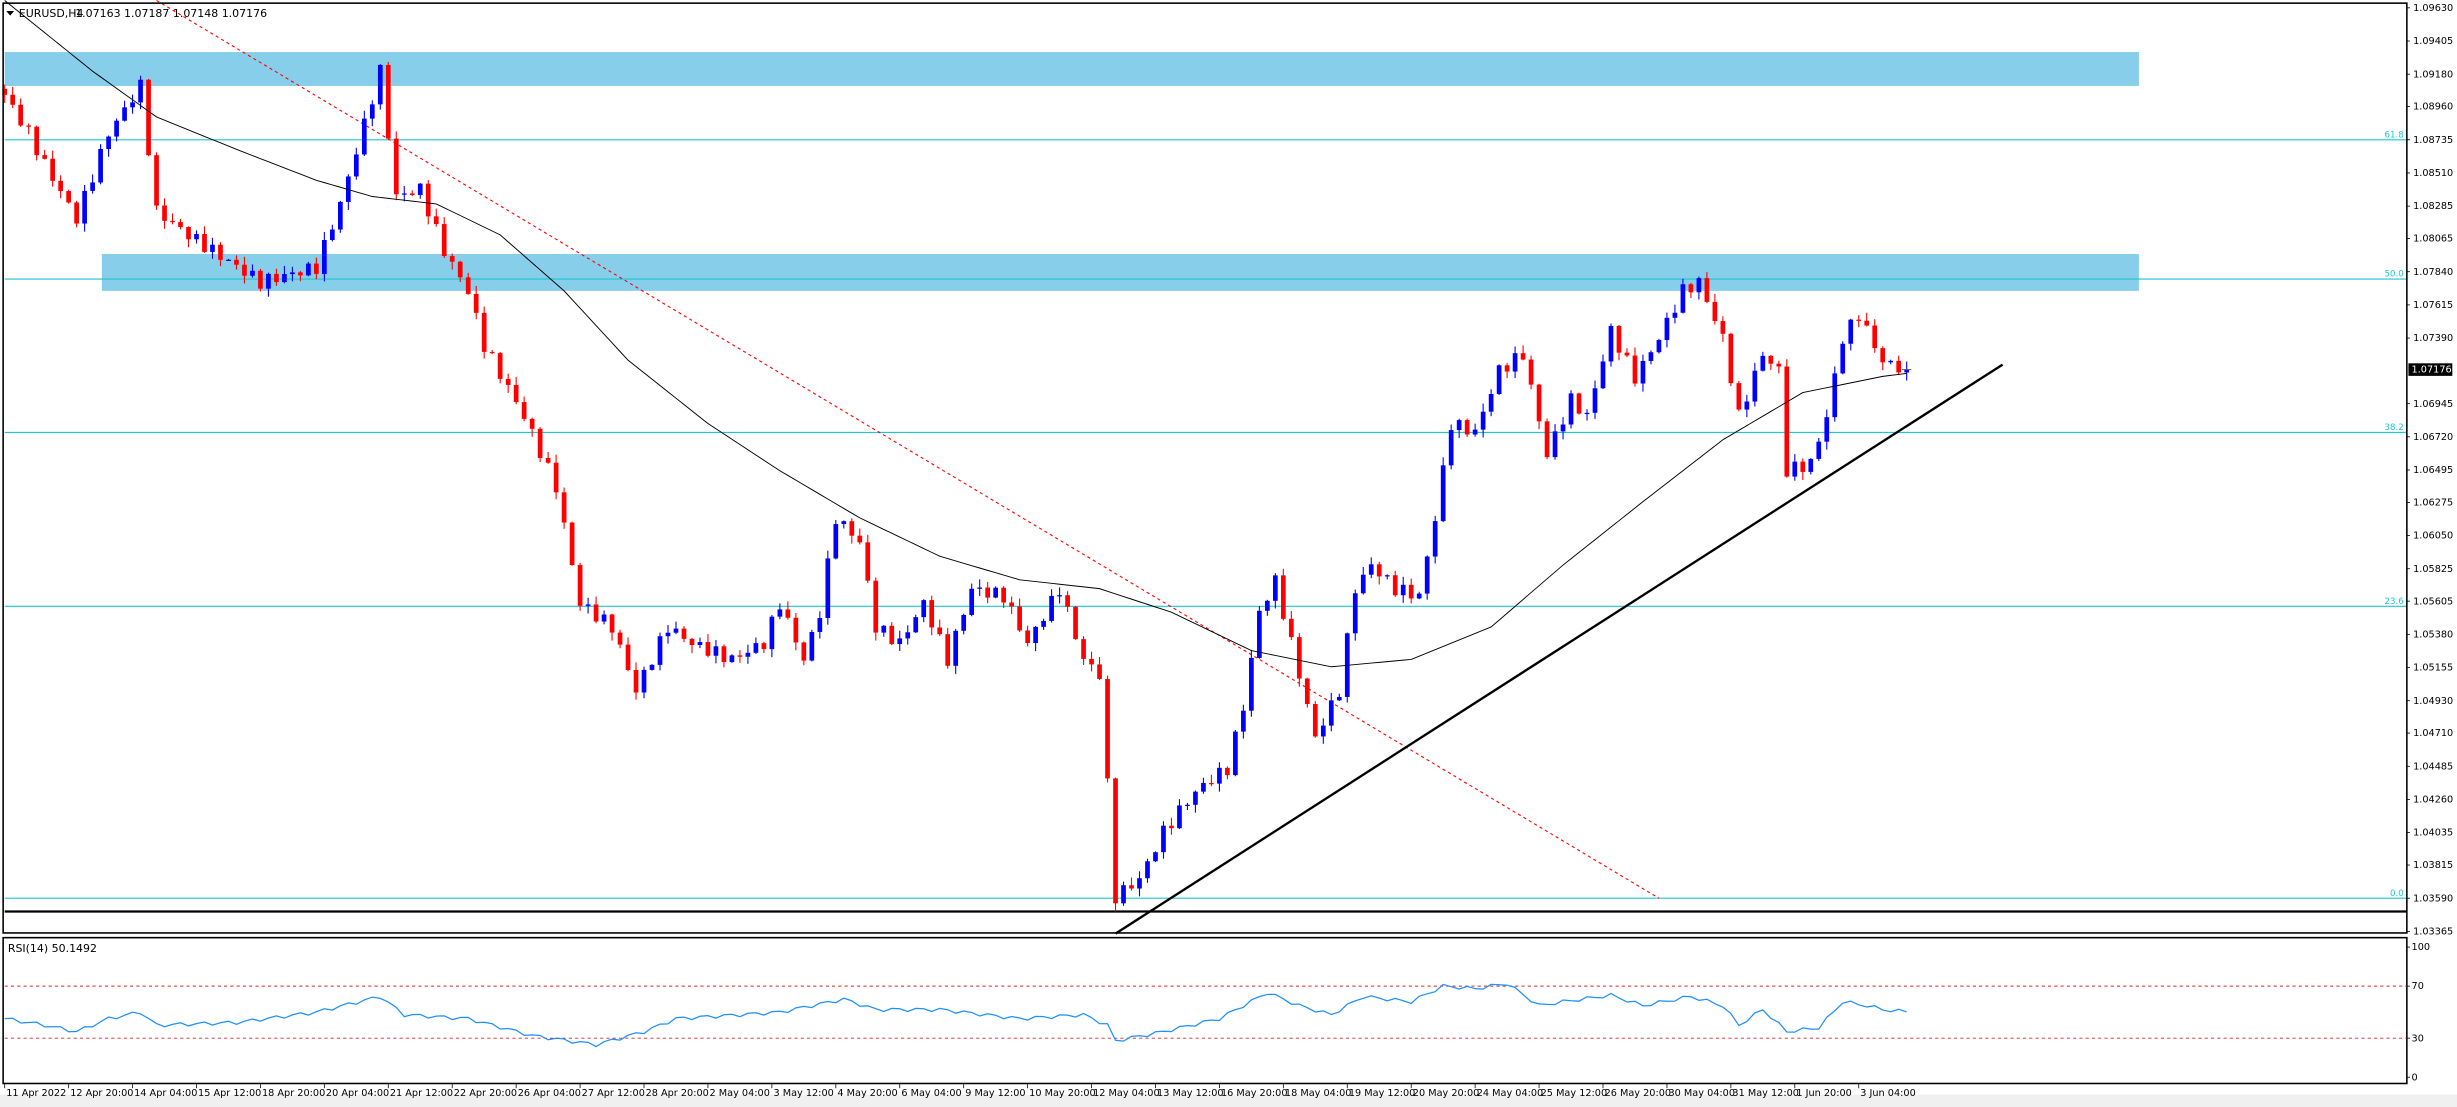 This screenshot has width=2457, height=1107. Describe the element at coordinates (2433, 338) in the screenshot. I see `price-tick-label: 1.07390` at that location.